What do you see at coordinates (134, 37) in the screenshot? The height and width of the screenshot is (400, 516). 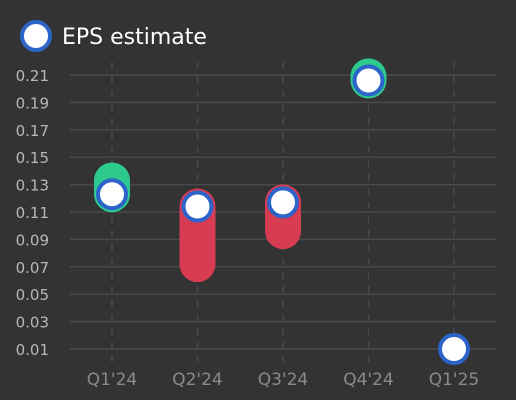 I see `legend-label: EPS estimate` at bounding box center [134, 37].